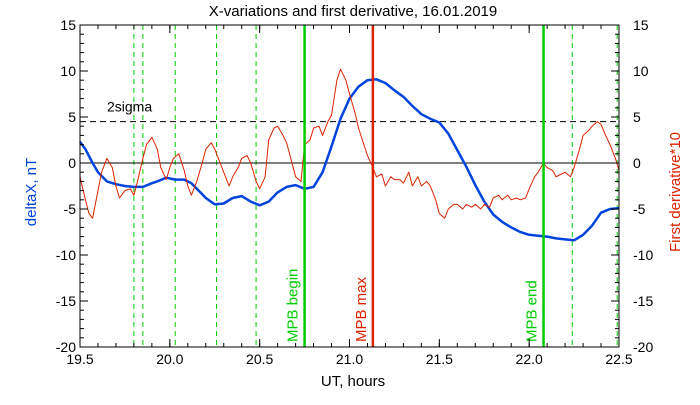 Image resolution: width=700 pixels, height=405 pixels. Describe the element at coordinates (72, 163) in the screenshot. I see `y-left-tick-label: 0` at that location.